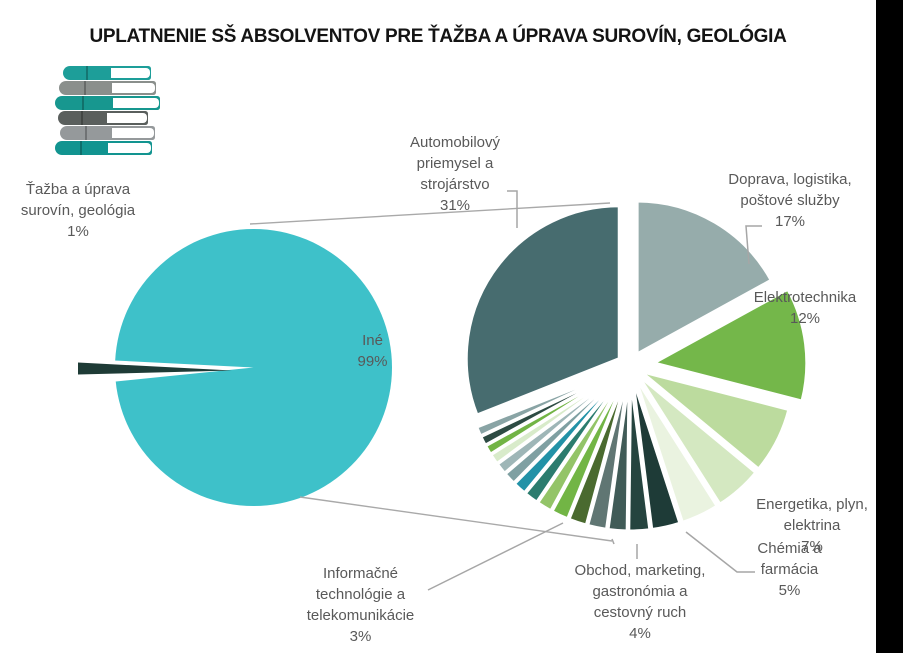  What do you see at coordinates (790, 200) in the screenshot?
I see `label-doprava-logistika: Doprava, logistika, poštové služby 17%` at bounding box center [790, 200].